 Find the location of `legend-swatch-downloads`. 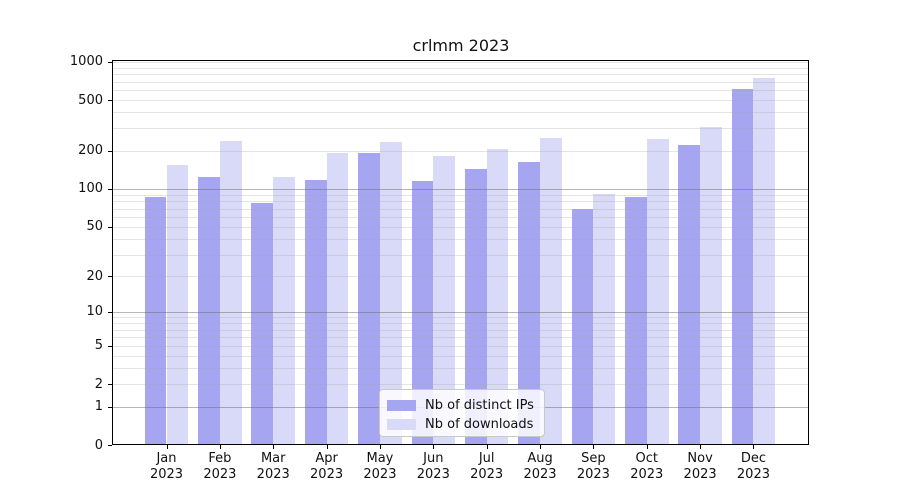

legend-swatch-downloads is located at coordinates (401, 424).